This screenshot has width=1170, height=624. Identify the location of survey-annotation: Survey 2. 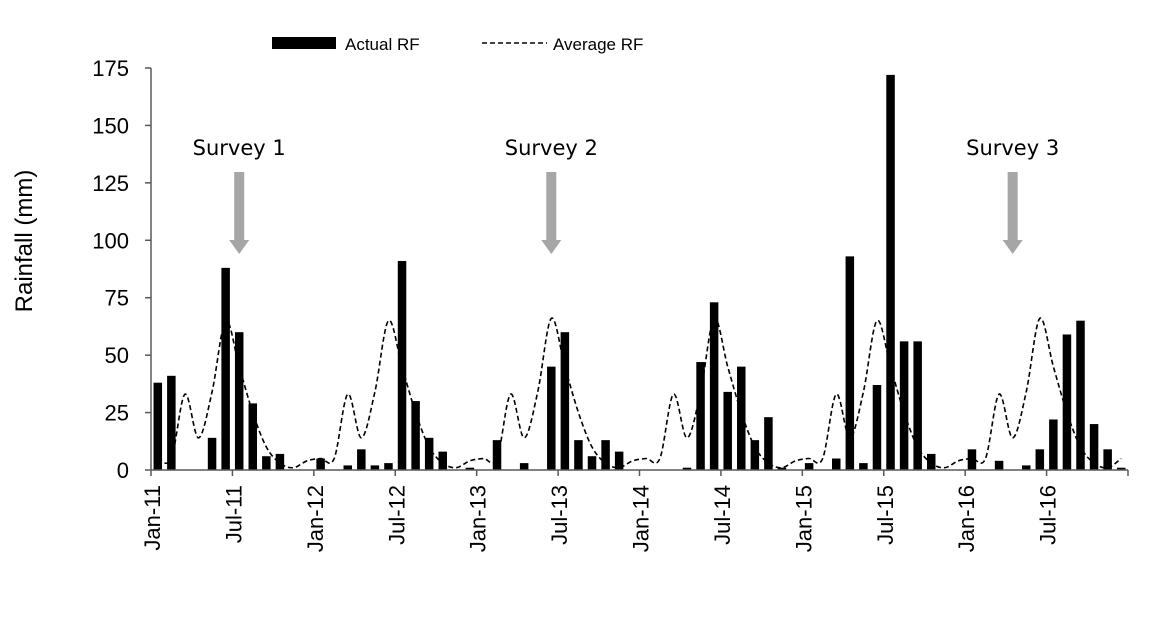
(551, 195).